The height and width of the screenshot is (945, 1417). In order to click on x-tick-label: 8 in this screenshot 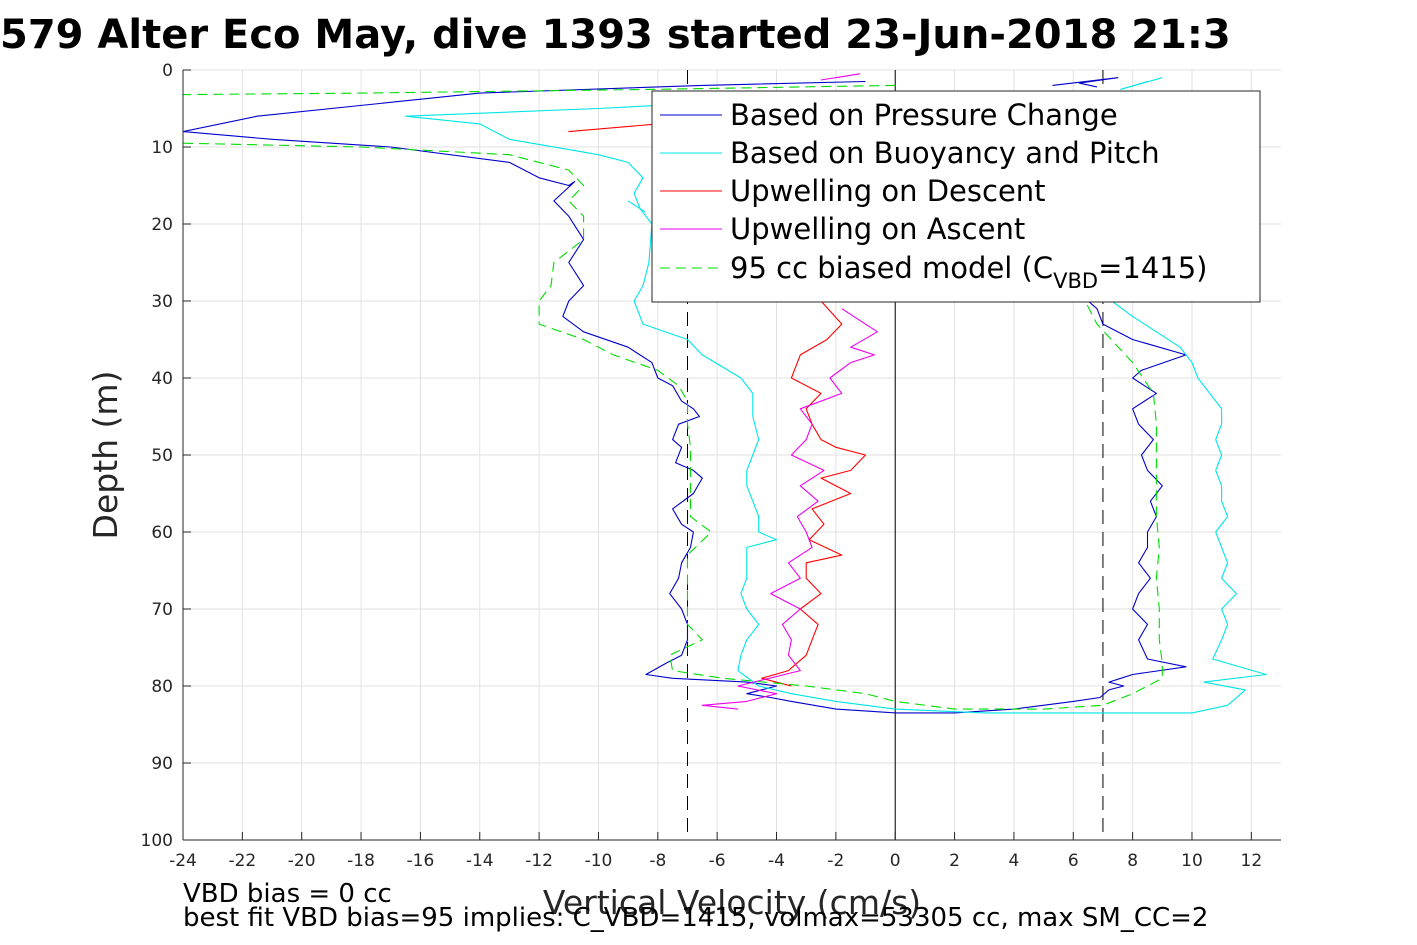, I will do `click(1132, 861)`.